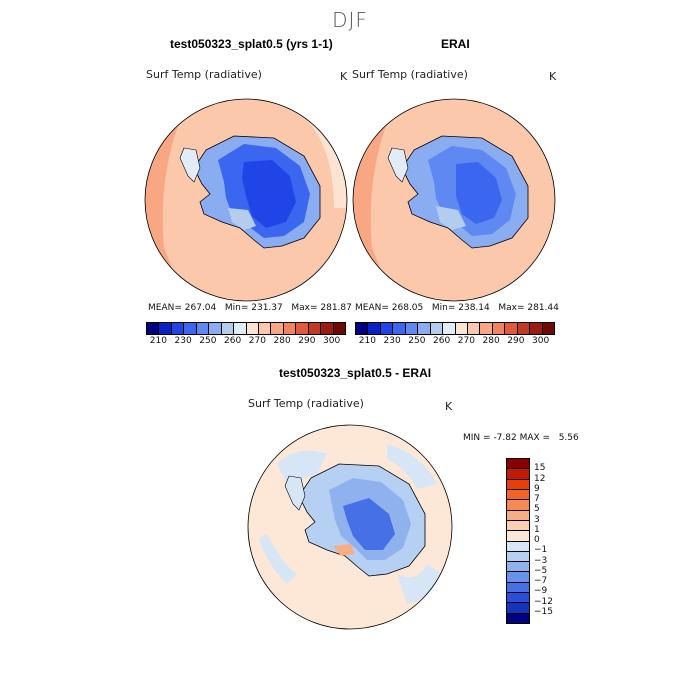 This screenshot has width=700, height=700. Describe the element at coordinates (474, 308) in the screenshot. I see `panel-2-min-value: 238.14` at that location.